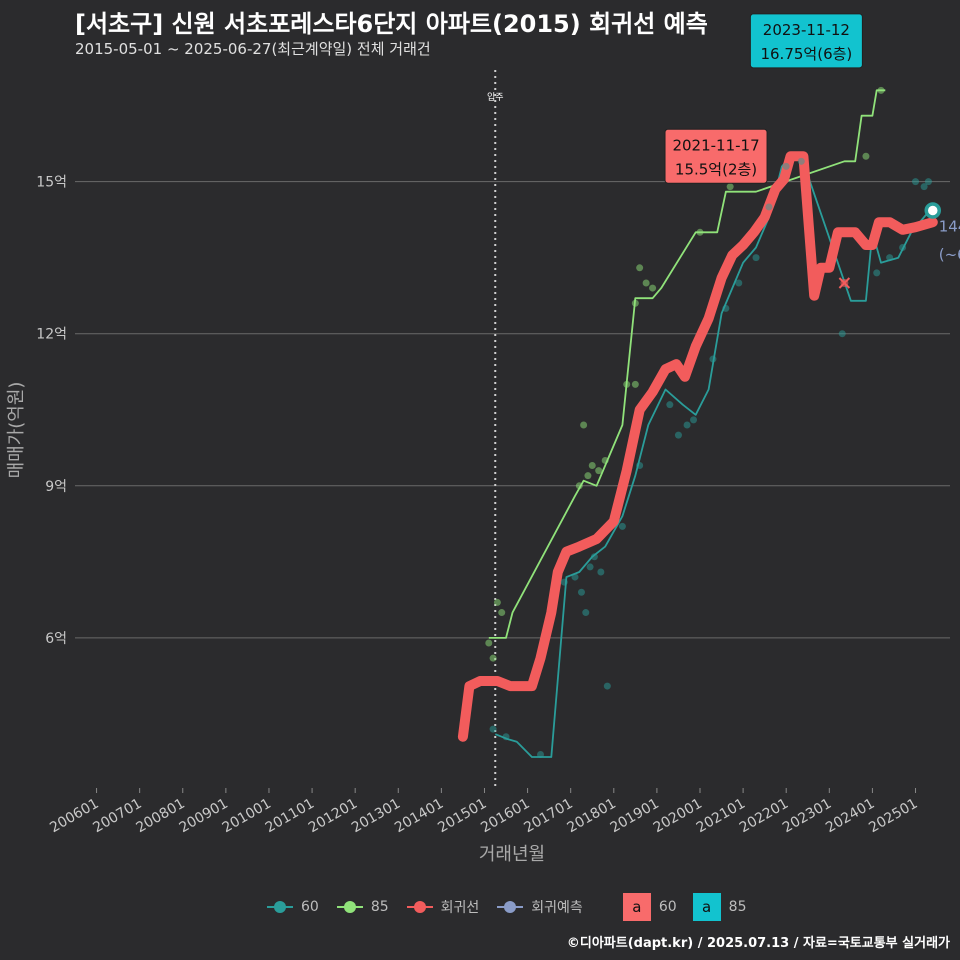  What do you see at coordinates (333, 816) in the screenshot?
I see `x-tick-label: 201201` at bounding box center [333, 816].